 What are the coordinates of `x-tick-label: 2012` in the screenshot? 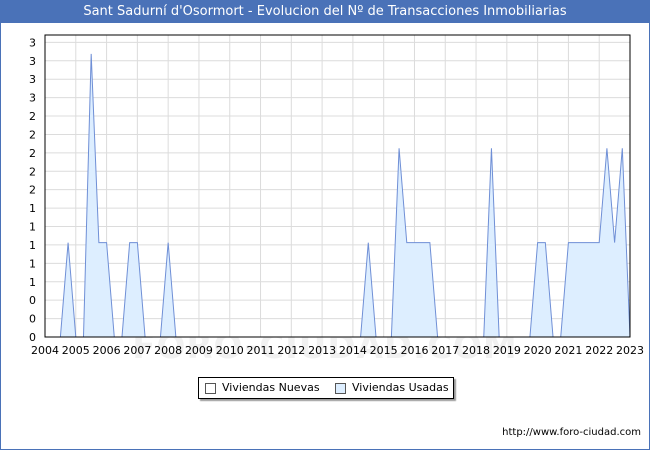 It's located at (291, 350).